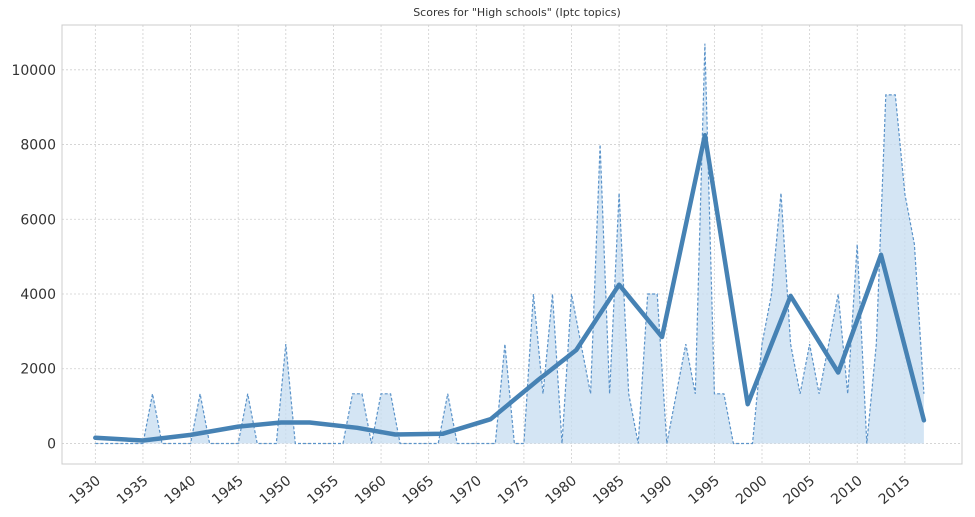  Describe the element at coordinates (800, 490) in the screenshot. I see `x-tick-label: 2005` at that location.